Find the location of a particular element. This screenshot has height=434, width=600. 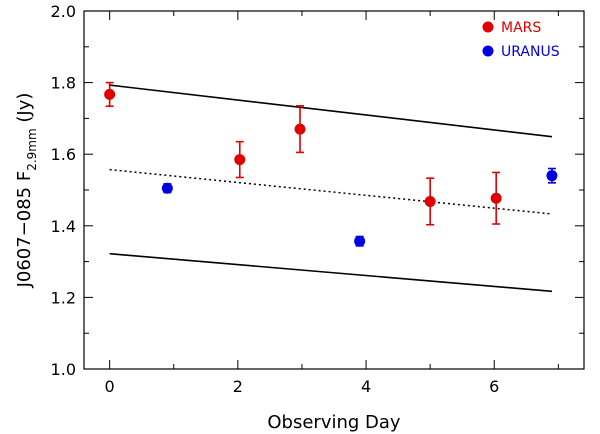

x-tick-label: 4 is located at coordinates (366, 386).